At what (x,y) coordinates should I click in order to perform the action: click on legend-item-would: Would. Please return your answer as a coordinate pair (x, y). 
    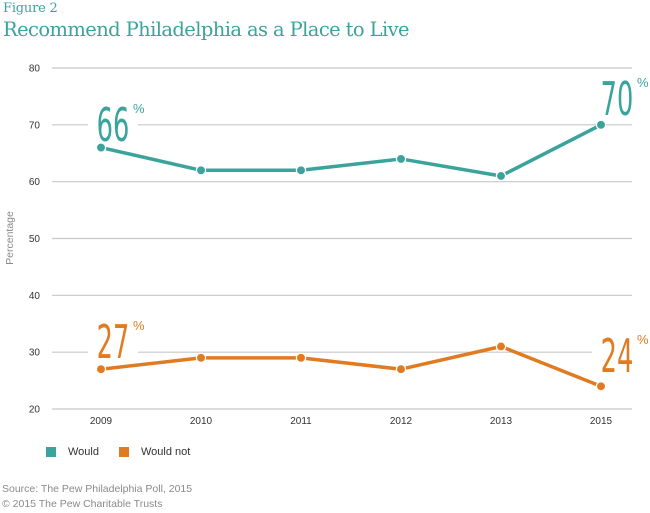
    Looking at the image, I should click on (72, 452).